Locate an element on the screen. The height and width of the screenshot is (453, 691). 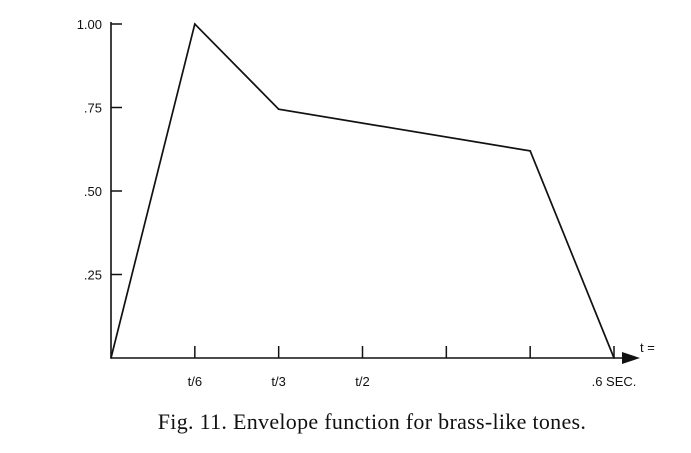
y-tick-label: 1.00 is located at coordinates (89, 24).